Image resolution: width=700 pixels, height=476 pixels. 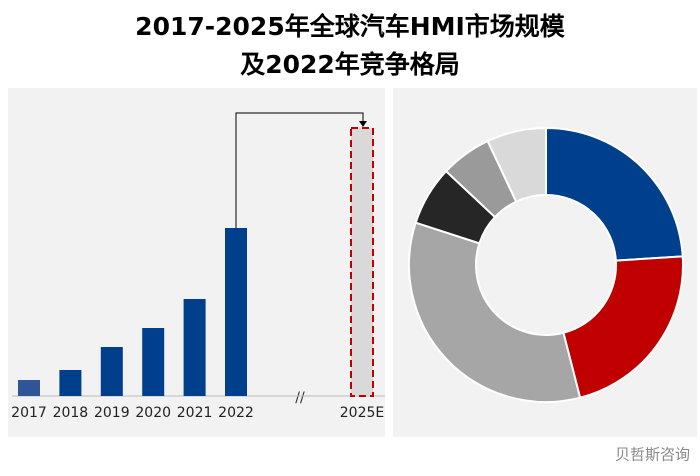 What do you see at coordinates (71, 413) in the screenshot?
I see `x-tick-label: 2018` at bounding box center [71, 413].